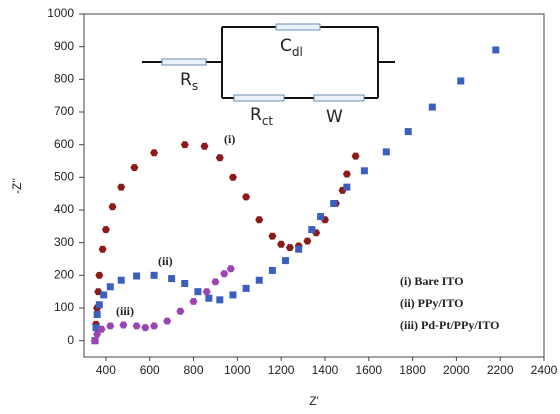  What do you see at coordinates (229, 139) in the screenshot?
I see `annotation: (i)` at bounding box center [229, 139].